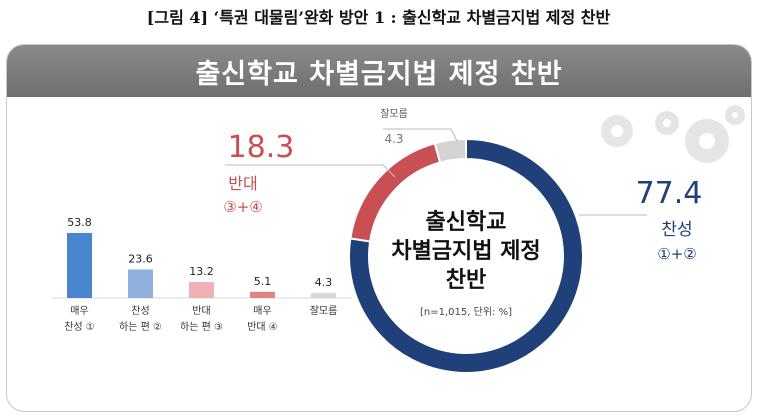  What do you see at coordinates (261, 147) in the screenshot?
I see `oppose-value: 18.3` at bounding box center [261, 147].